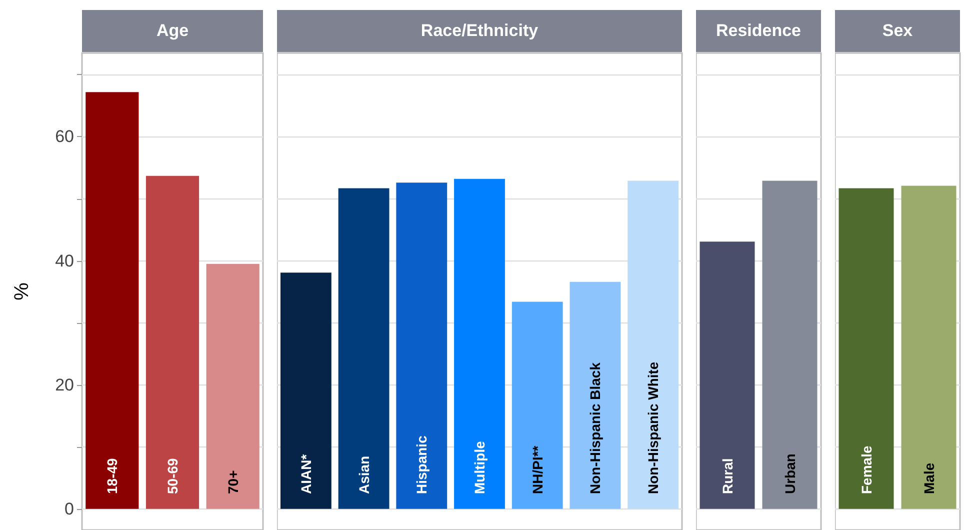 The image size is (972, 530). What do you see at coordinates (422, 464) in the screenshot?
I see `x-tick-label: Hispanic` at bounding box center [422, 464].